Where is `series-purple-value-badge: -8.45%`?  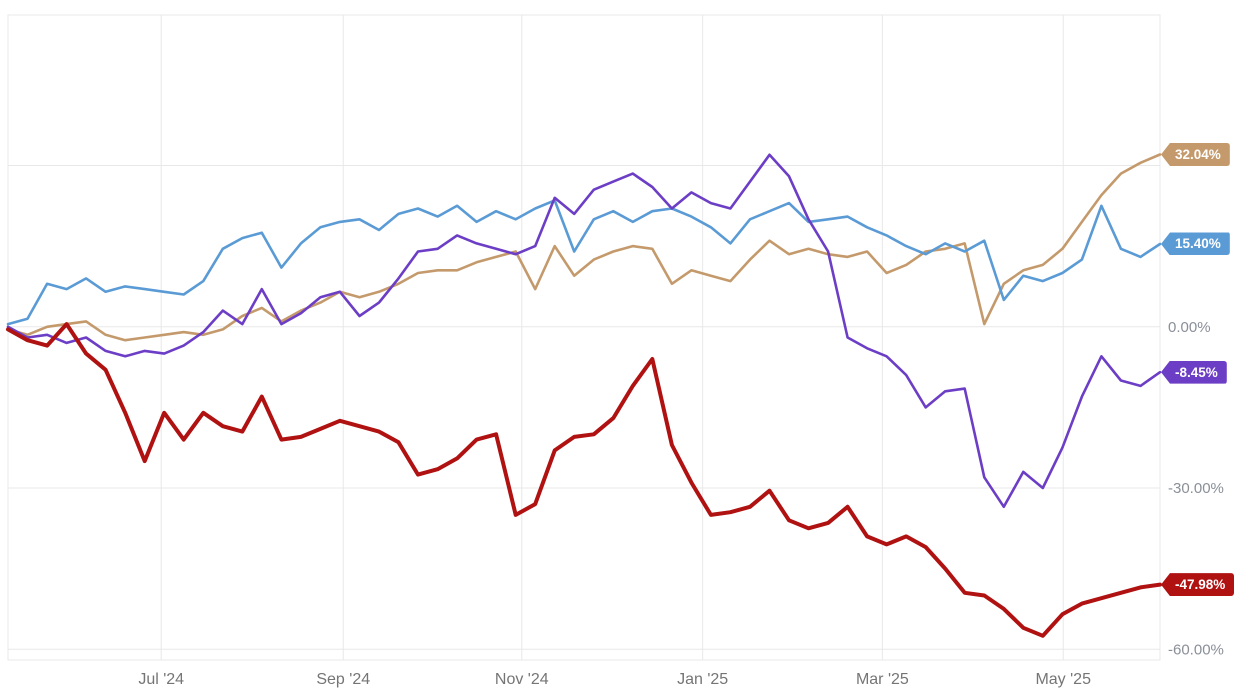
series-purple-value-badge: -8.45% is located at coordinates (1194, 372).